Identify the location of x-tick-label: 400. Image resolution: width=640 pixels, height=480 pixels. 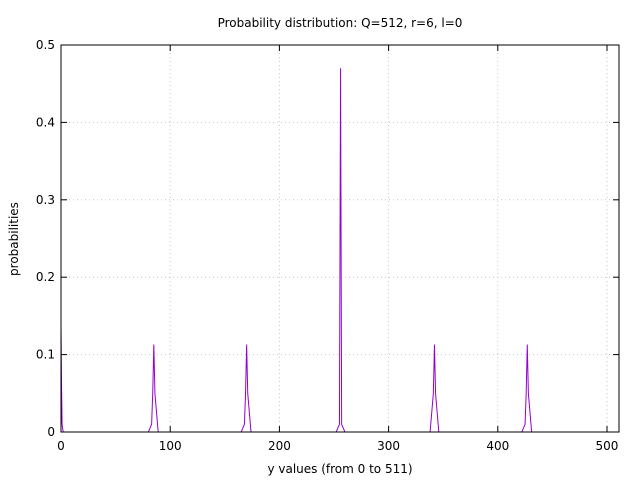
(497, 446).